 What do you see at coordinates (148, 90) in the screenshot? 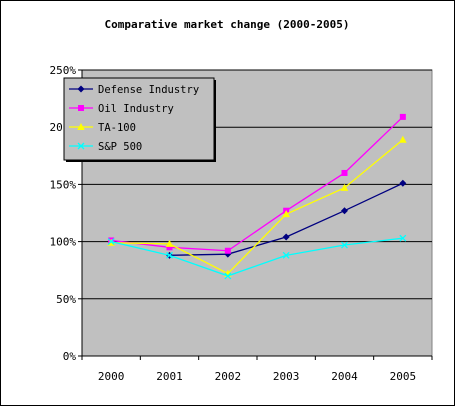
I see `legend-label: Defense Industry` at bounding box center [148, 90].